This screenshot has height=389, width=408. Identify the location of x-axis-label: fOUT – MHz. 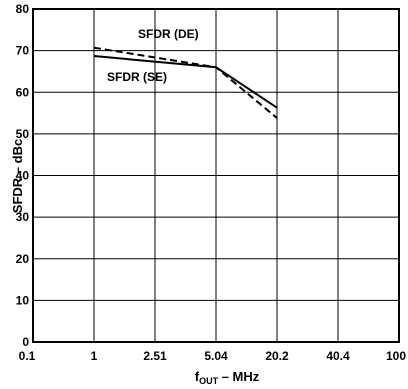
(227, 377).